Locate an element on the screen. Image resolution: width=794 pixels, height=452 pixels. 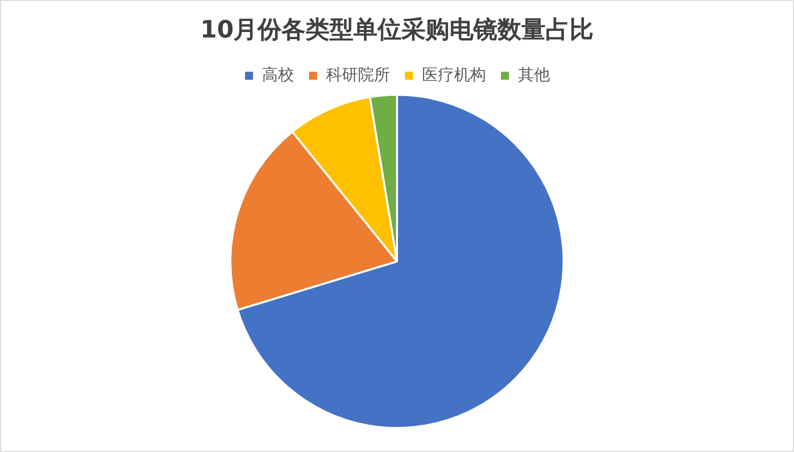
legend-label: 其他 is located at coordinates (534, 74).